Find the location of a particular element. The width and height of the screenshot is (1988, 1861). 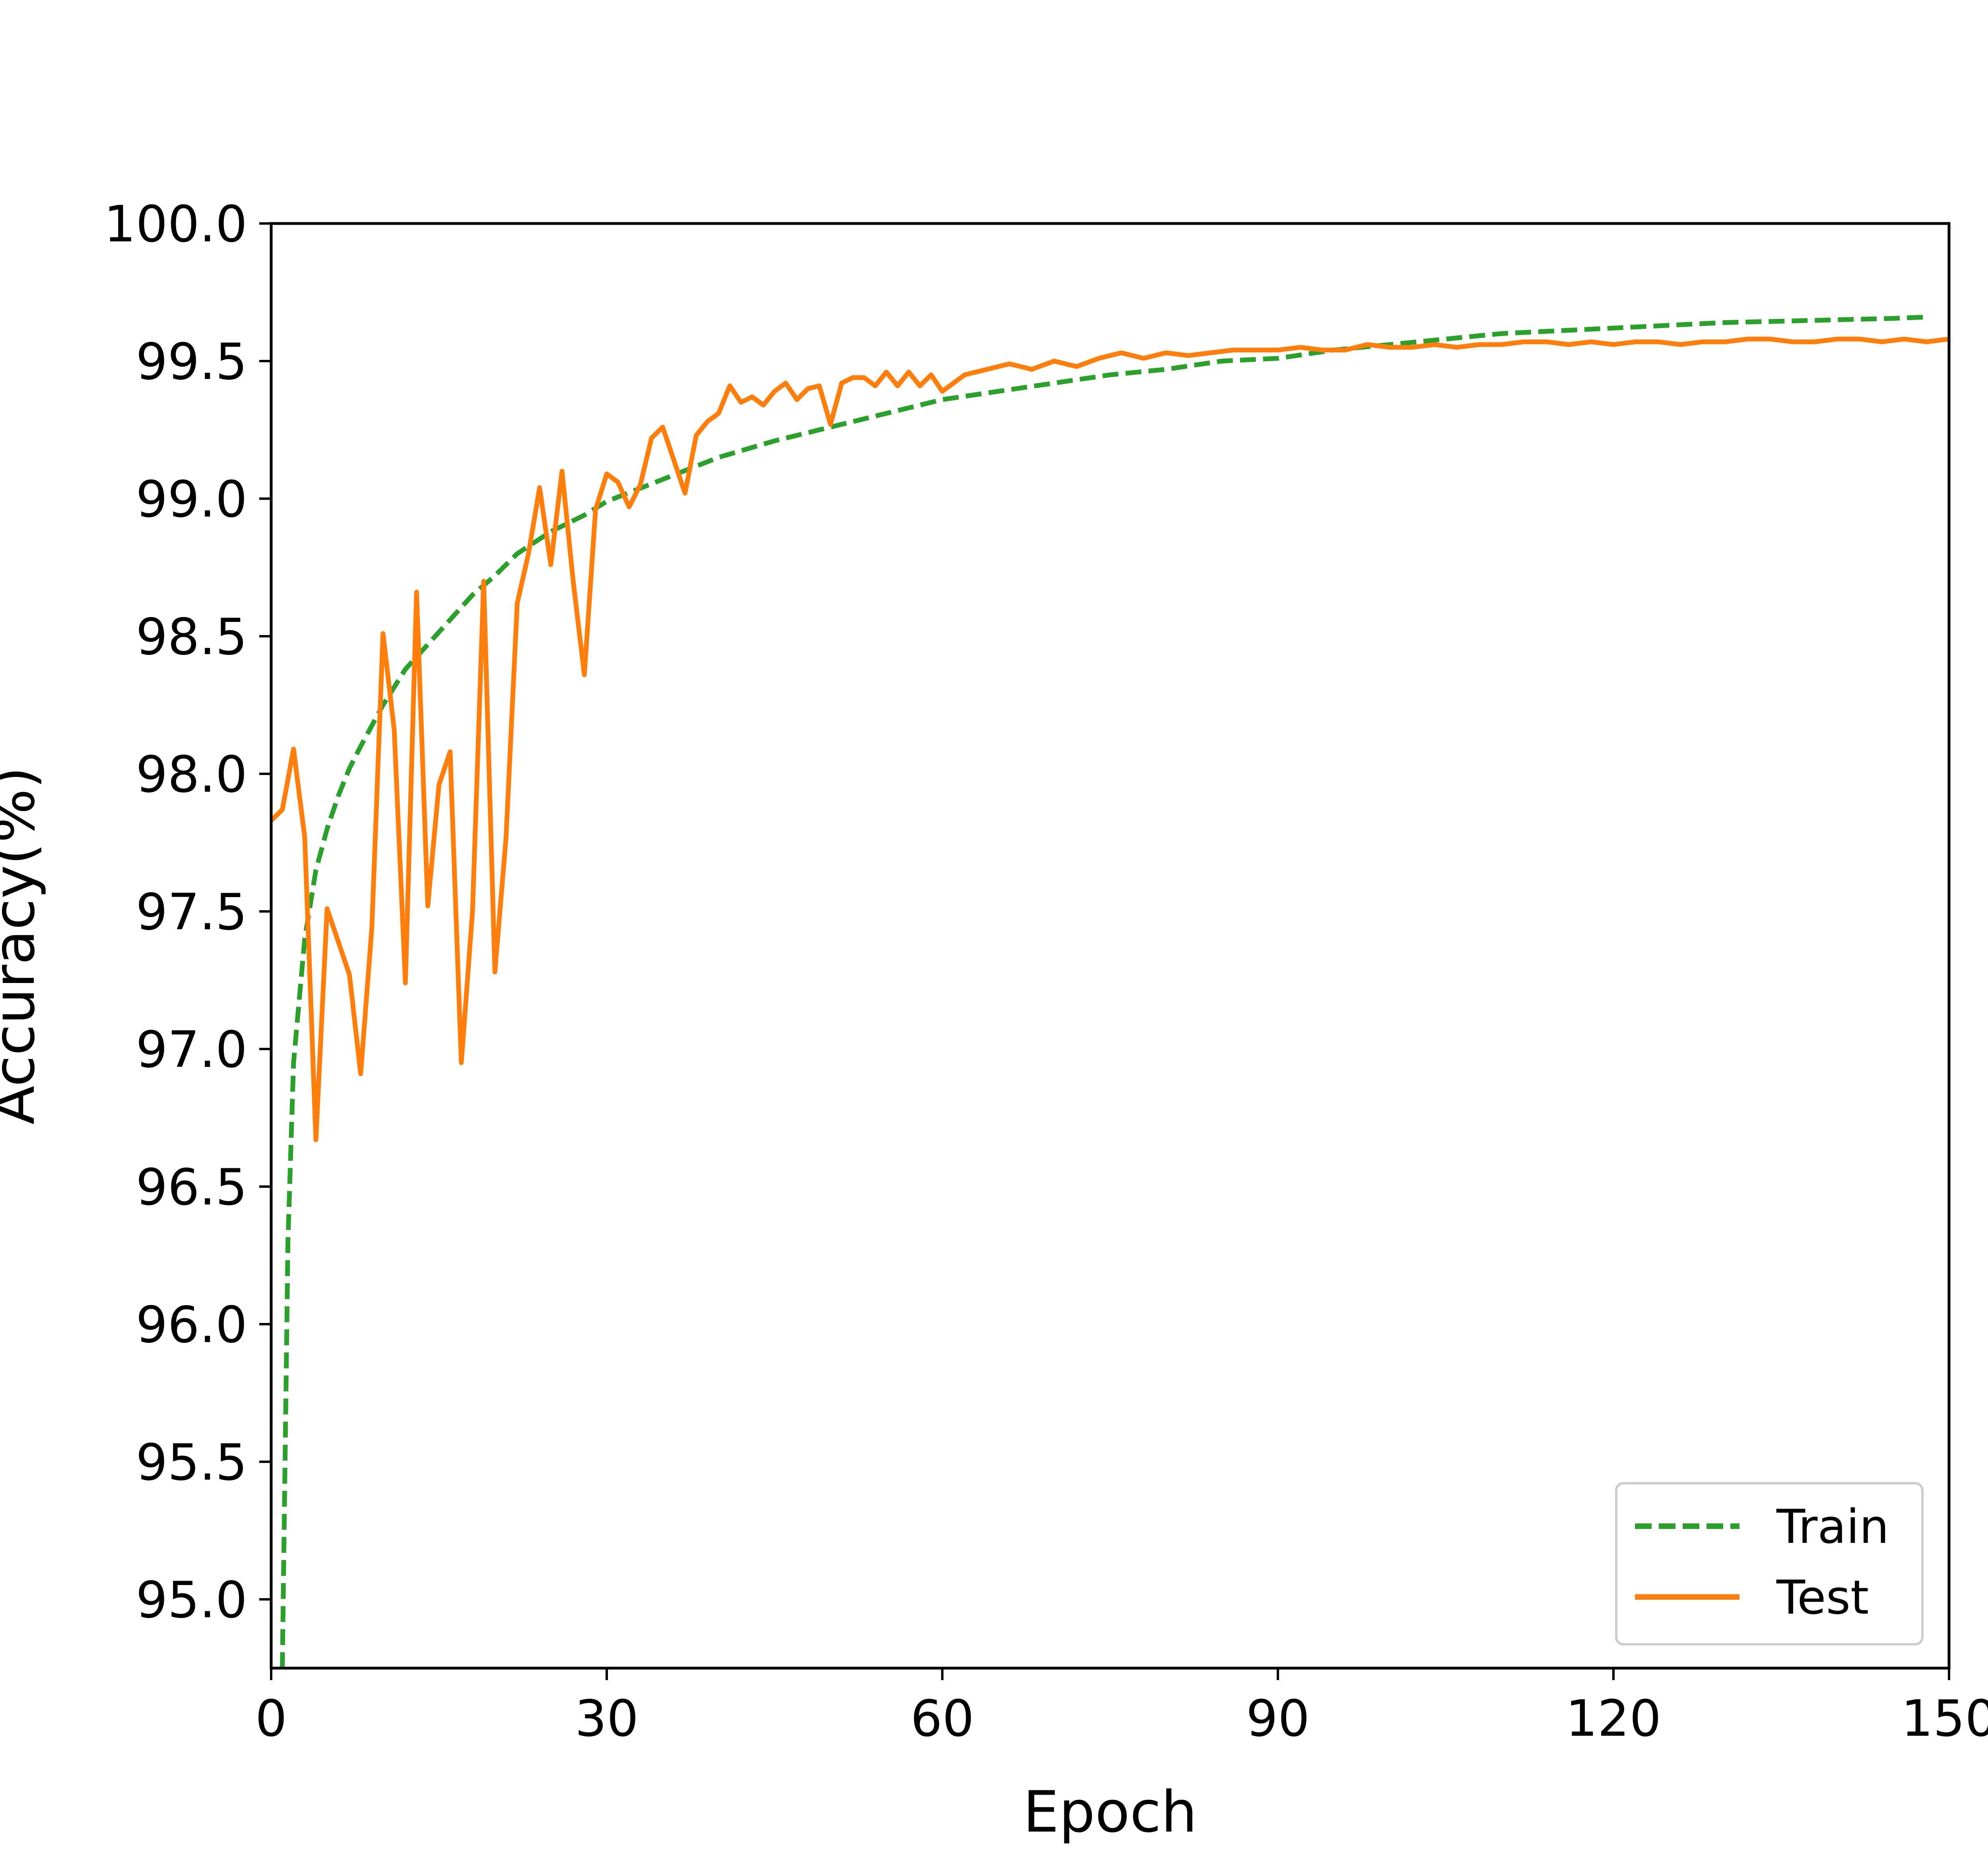

x-tick-label: 0 is located at coordinates (271, 1718).